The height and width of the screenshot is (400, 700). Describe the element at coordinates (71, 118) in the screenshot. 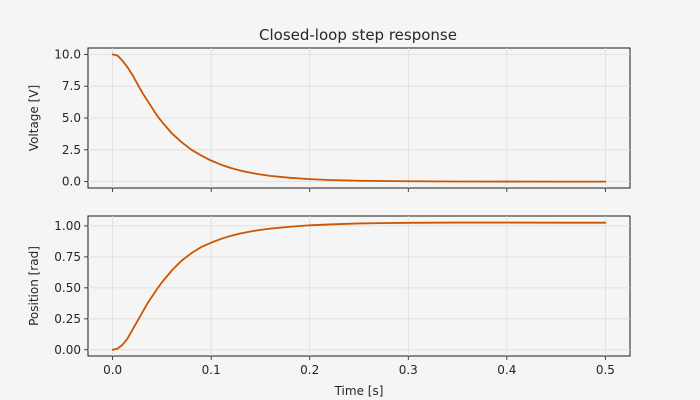

I see `voltage-y-tick-label: 5.0` at that location.